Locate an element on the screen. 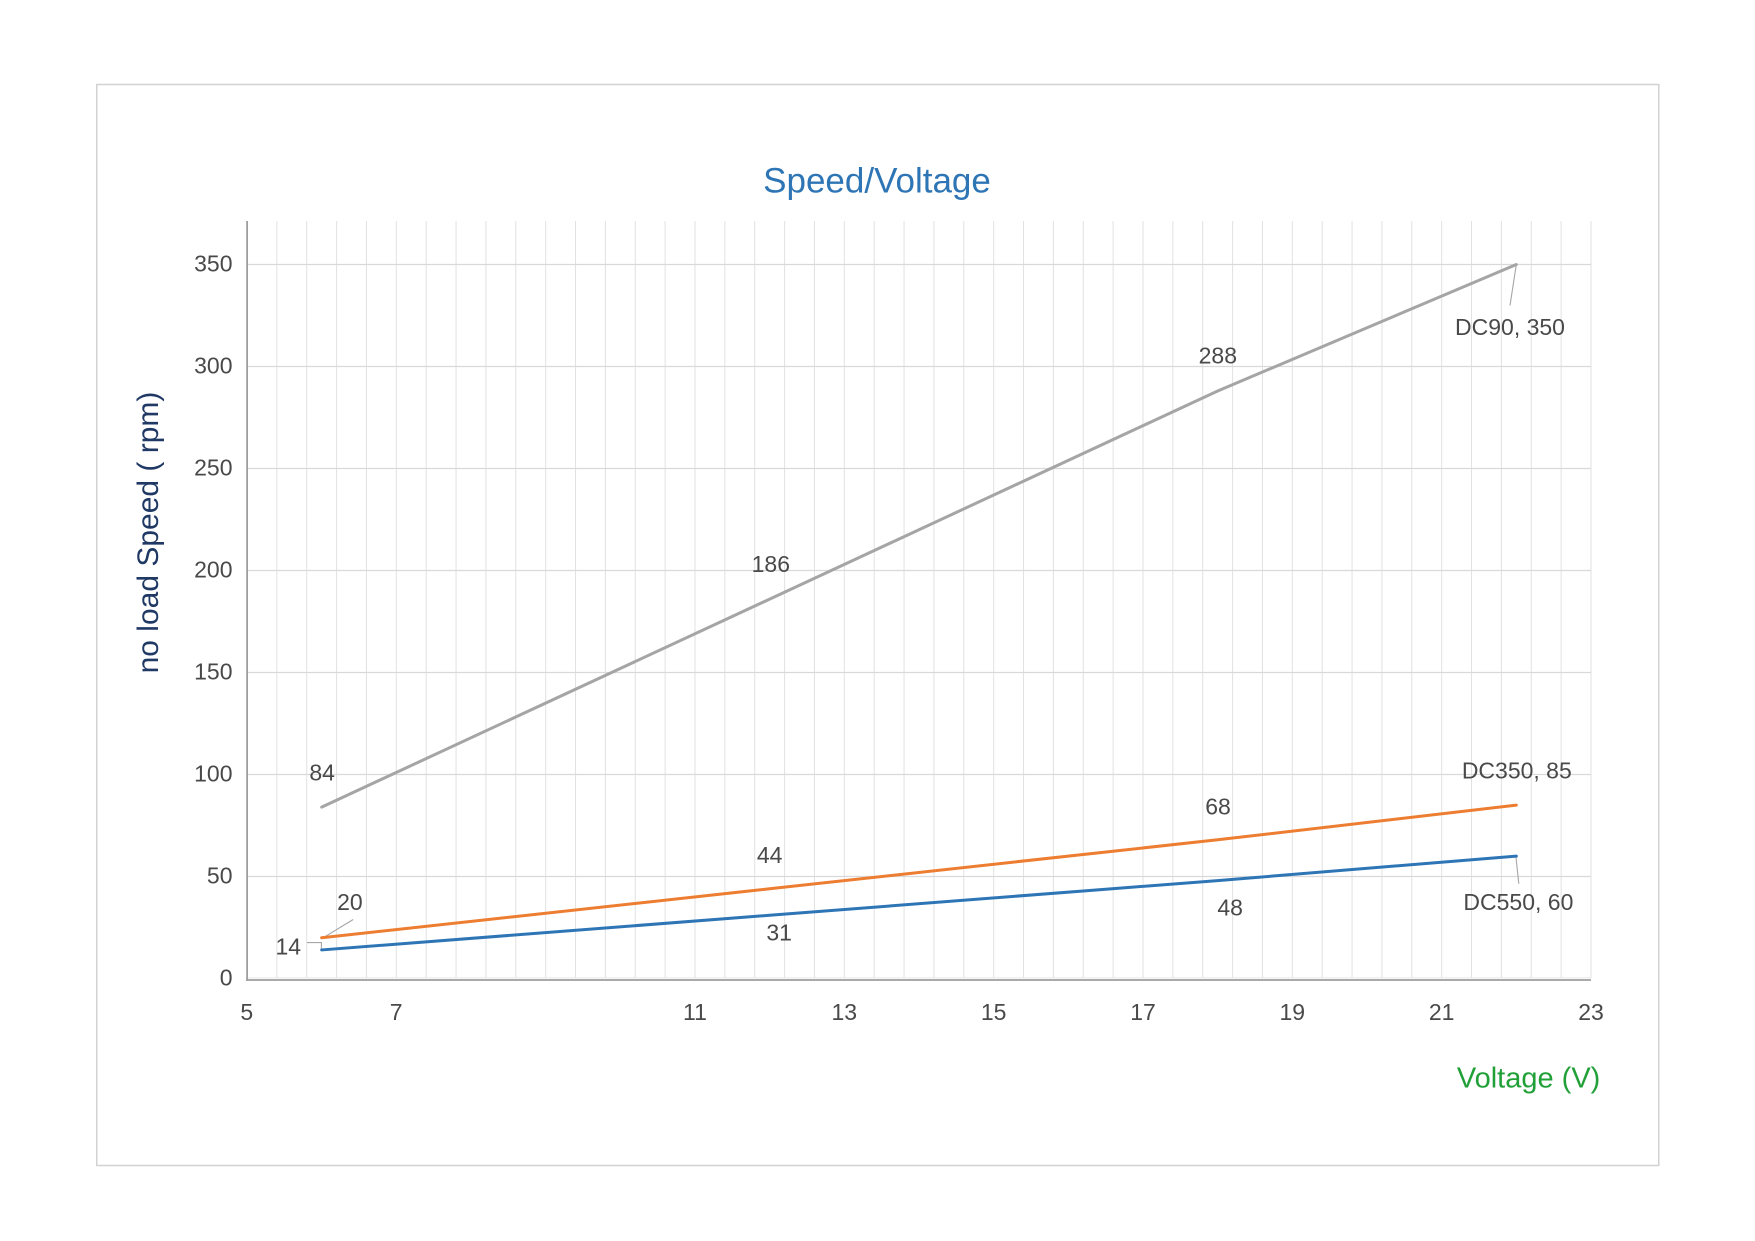  svg-text: 84 is located at coordinates (322, 772).